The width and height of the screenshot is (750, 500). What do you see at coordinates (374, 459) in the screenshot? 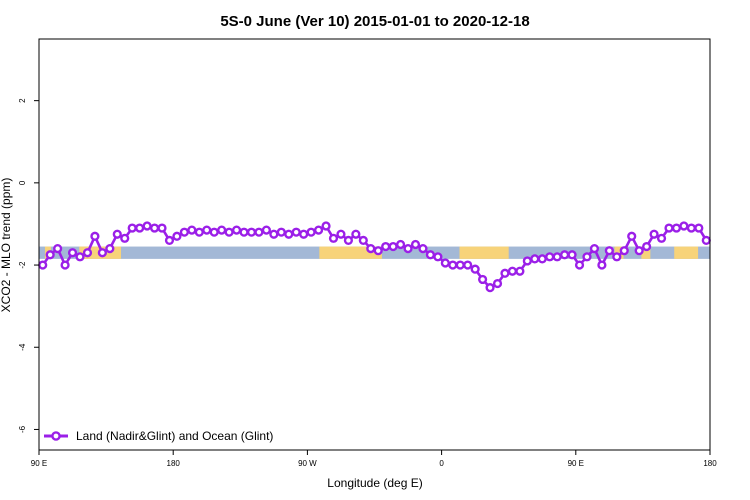
I see `x-axis: 90 E 180 90 W 0 90 E 180` at bounding box center [374, 459].